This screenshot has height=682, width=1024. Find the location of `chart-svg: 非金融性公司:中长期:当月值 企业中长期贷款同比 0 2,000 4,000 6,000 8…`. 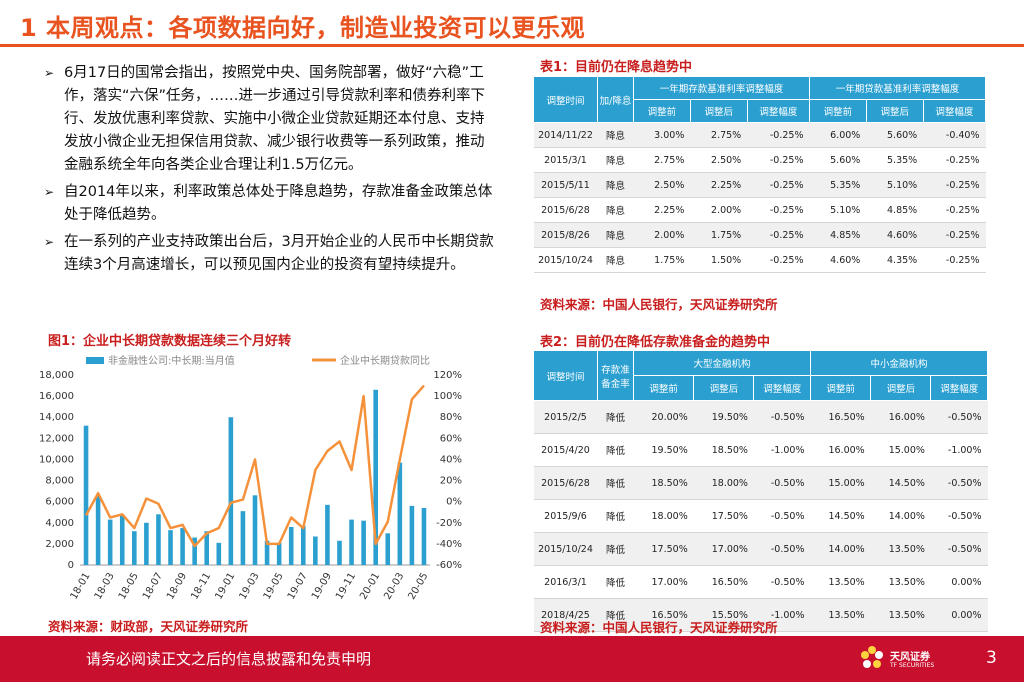

chart-svg: 非金融性公司:中长期:当月值 企业中长期贷款同比 0 2,000 4,000 6,000 8… is located at coordinates (251, 478).